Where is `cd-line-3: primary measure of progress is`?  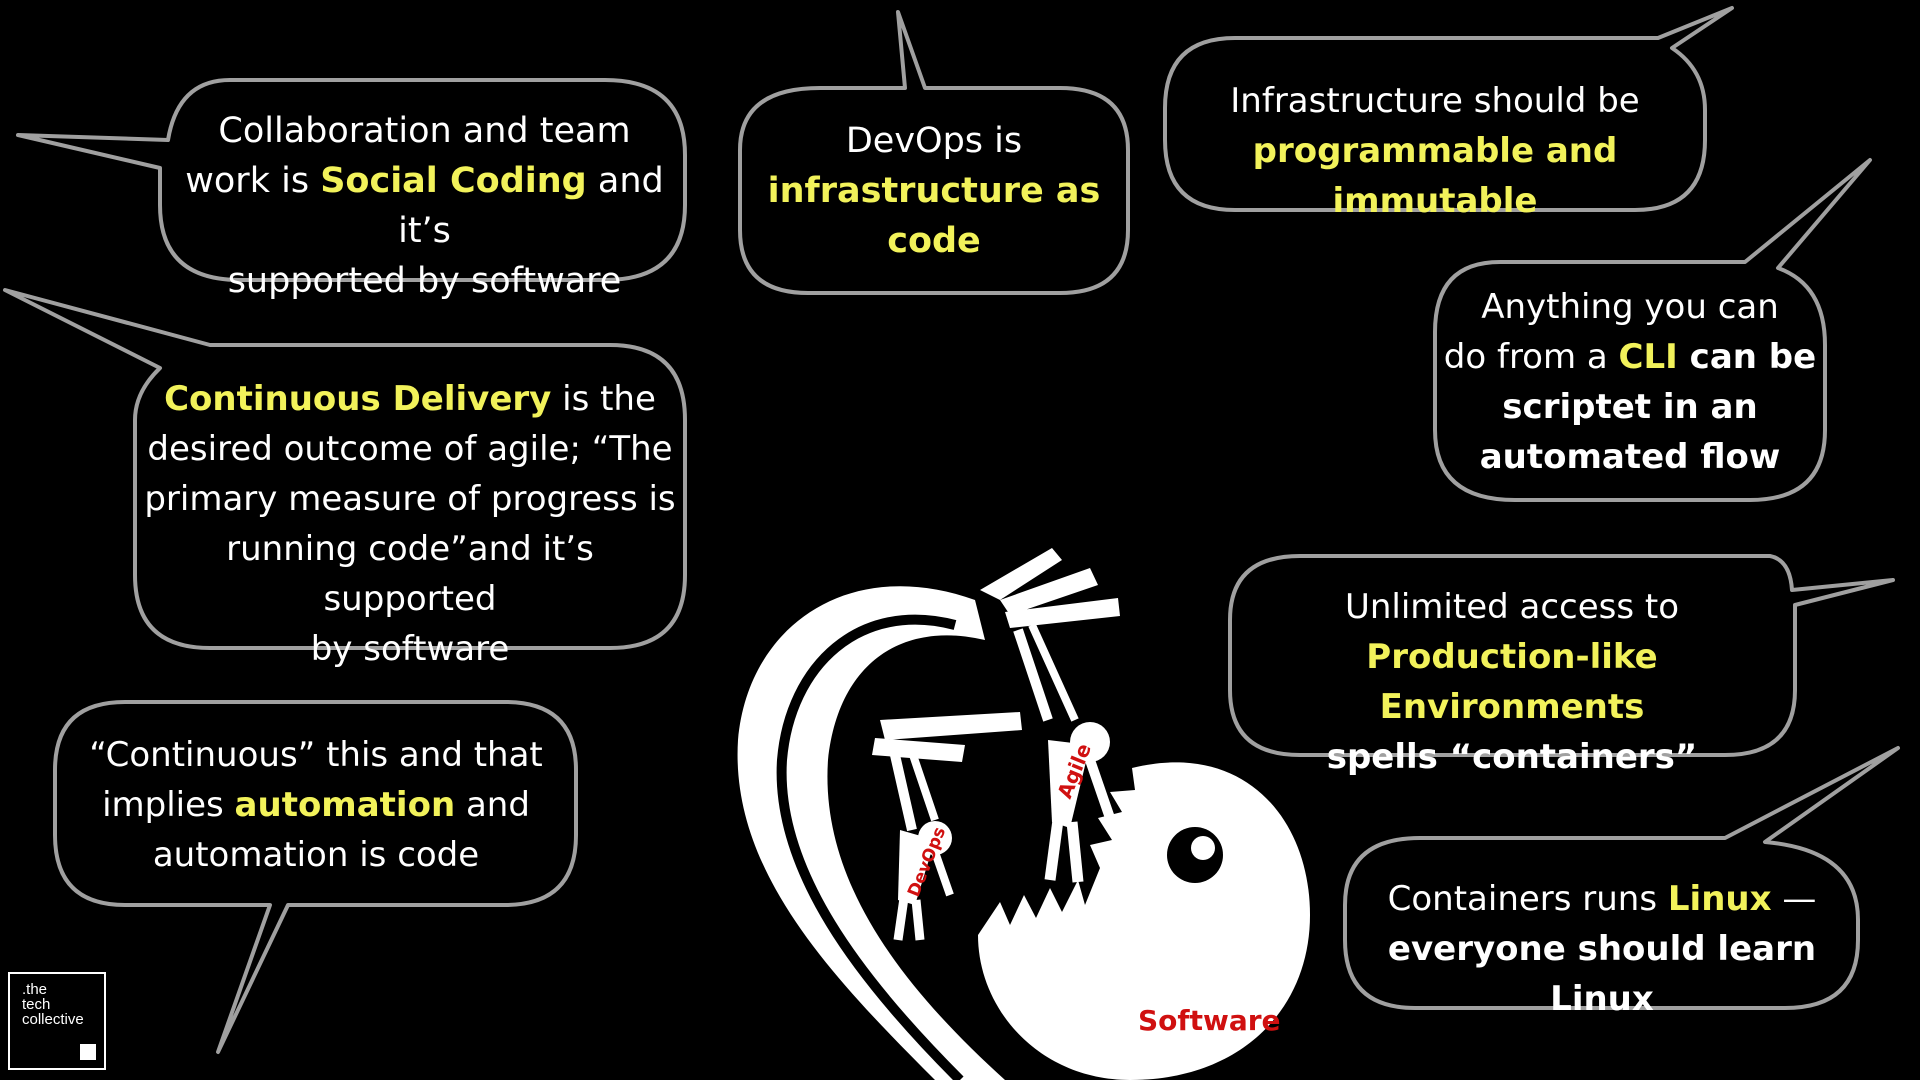
cd-line-3: primary measure of progress is is located at coordinates (410, 499).